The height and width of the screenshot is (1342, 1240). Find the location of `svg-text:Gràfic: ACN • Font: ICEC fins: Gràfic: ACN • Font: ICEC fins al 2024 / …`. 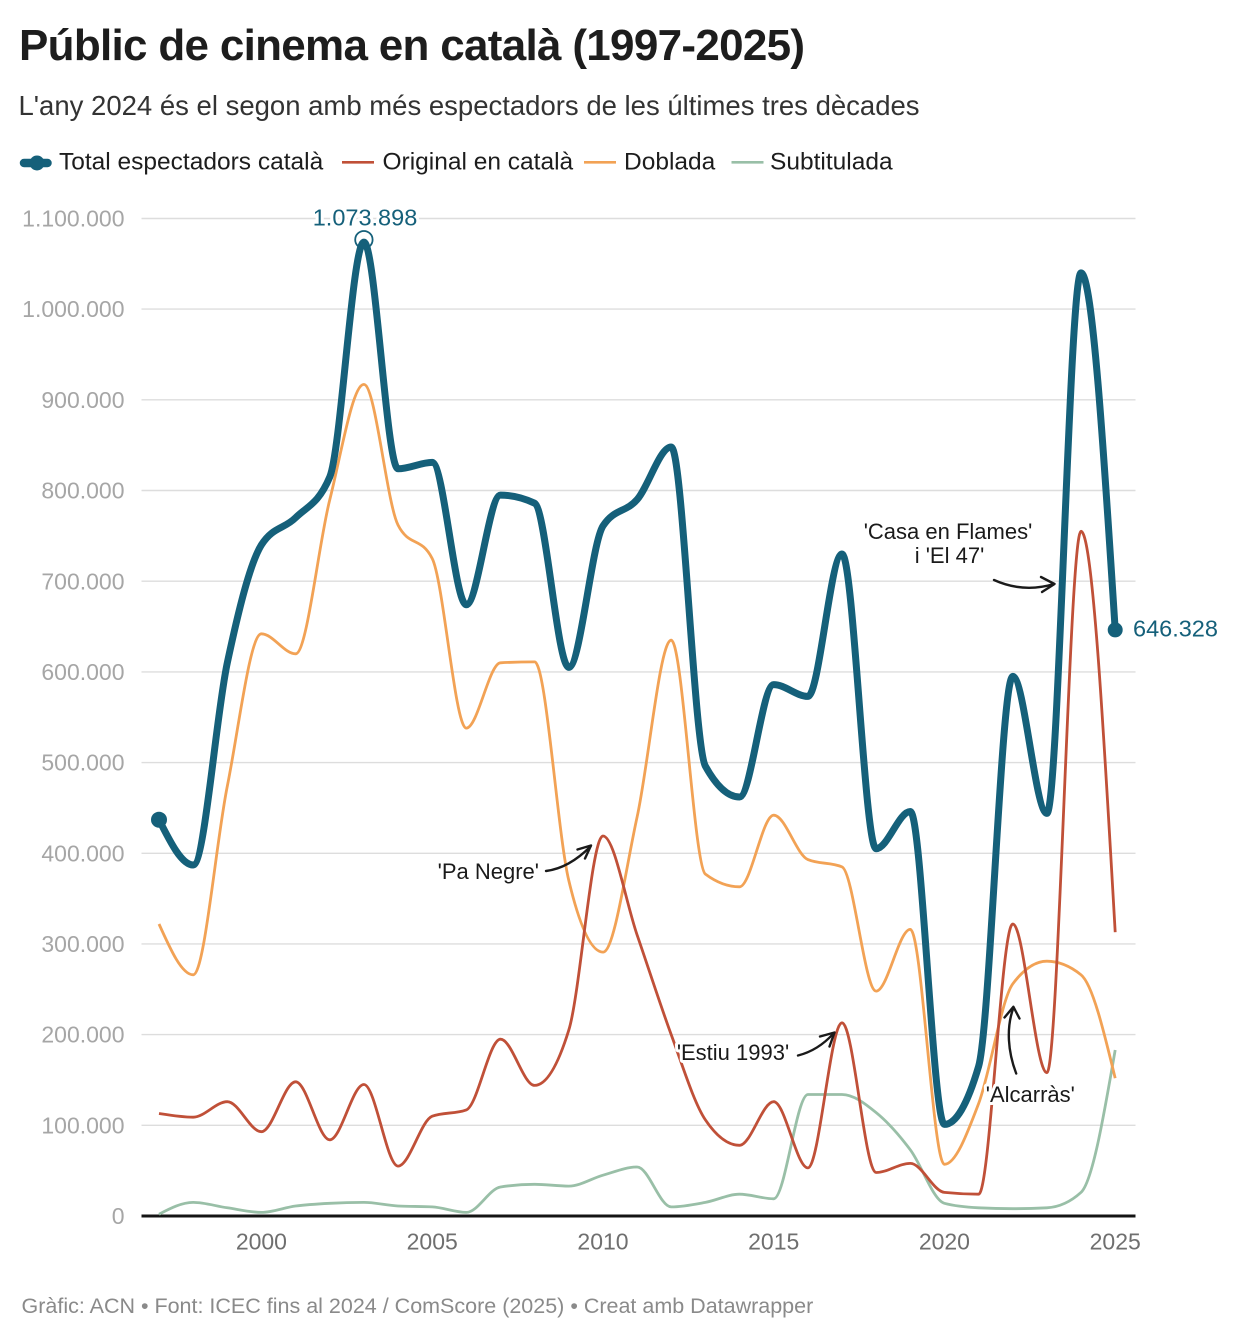

svg-text:Gràfic: ACN • Font: ICEC fins: Gràfic: ACN • Font: ICEC fins al 2024 / … is located at coordinates (418, 1306).